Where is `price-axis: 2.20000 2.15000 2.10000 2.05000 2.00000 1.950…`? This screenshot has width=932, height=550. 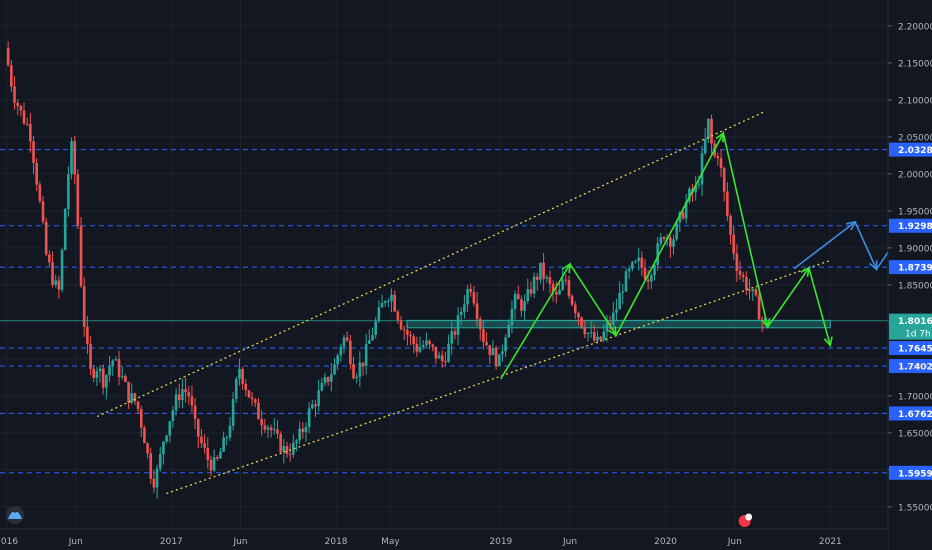 price-axis: 2.20000 2.15000 2.10000 2.05000 2.00000 1.950… is located at coordinates (909, 275).